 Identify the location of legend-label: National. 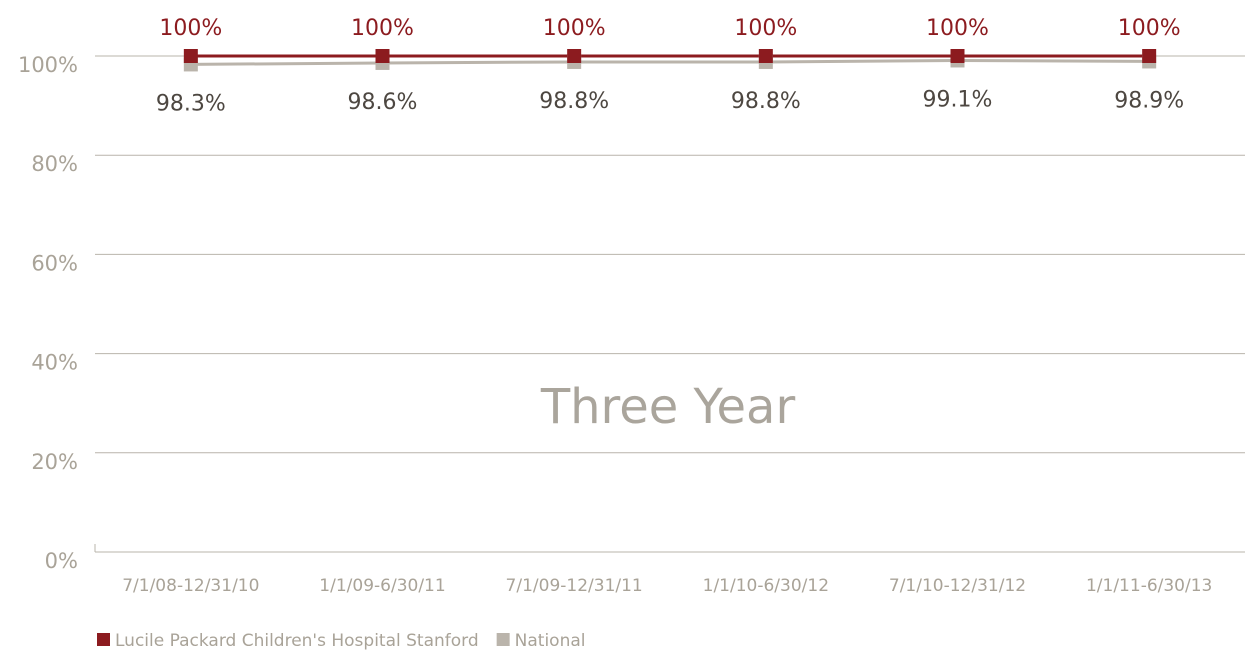
(550, 641).